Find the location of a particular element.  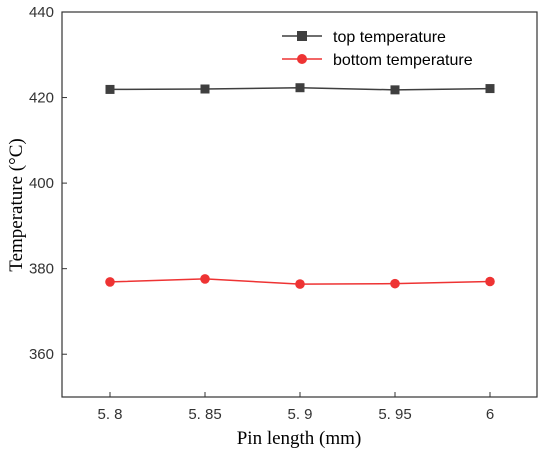

x-tick-label: 5. 8 is located at coordinates (109, 414).